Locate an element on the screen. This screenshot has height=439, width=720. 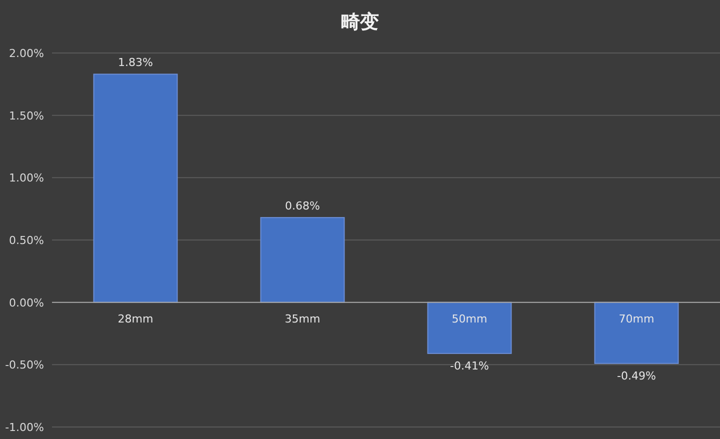
y-tick-label: 0.00% is located at coordinates (26, 303).